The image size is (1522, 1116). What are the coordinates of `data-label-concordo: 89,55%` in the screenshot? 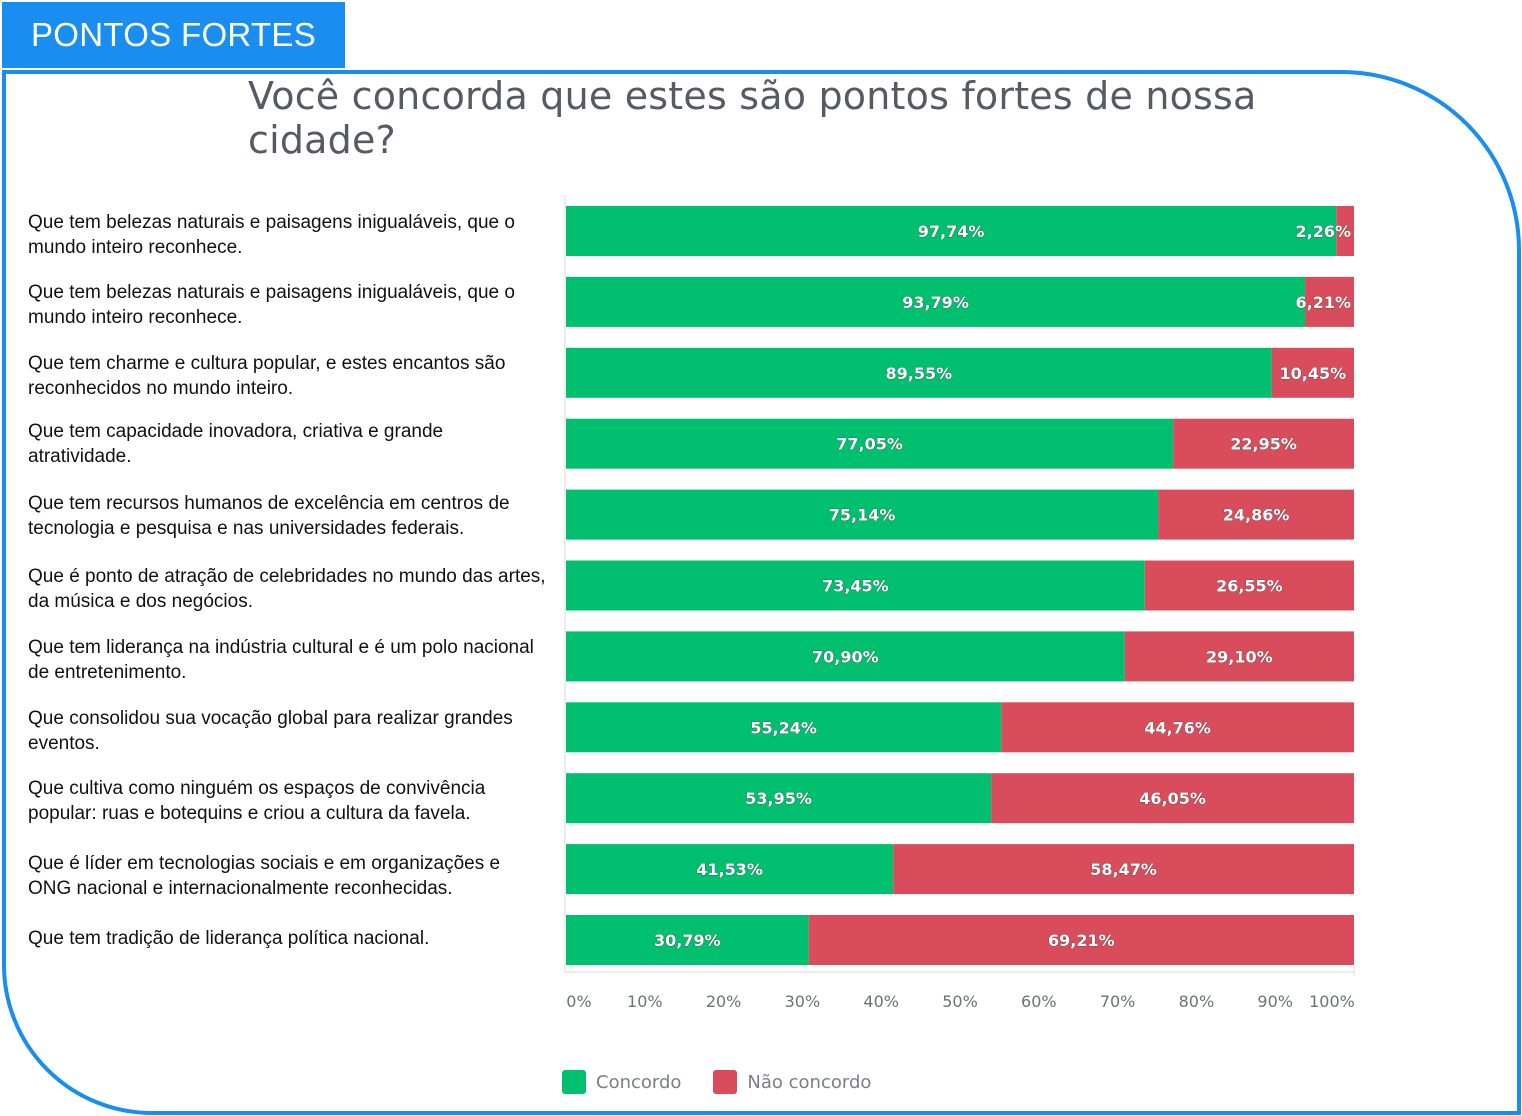 It's located at (919, 373).